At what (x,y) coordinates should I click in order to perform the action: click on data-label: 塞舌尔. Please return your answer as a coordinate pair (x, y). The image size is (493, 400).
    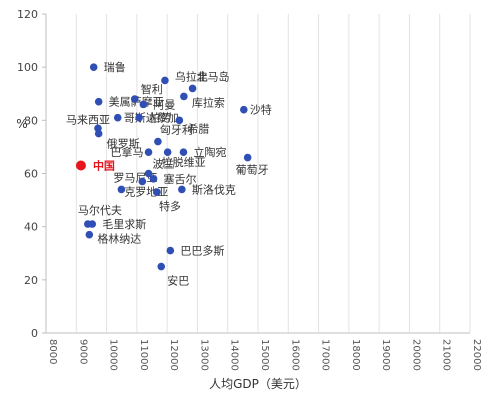
    Looking at the image, I should click on (180, 179).